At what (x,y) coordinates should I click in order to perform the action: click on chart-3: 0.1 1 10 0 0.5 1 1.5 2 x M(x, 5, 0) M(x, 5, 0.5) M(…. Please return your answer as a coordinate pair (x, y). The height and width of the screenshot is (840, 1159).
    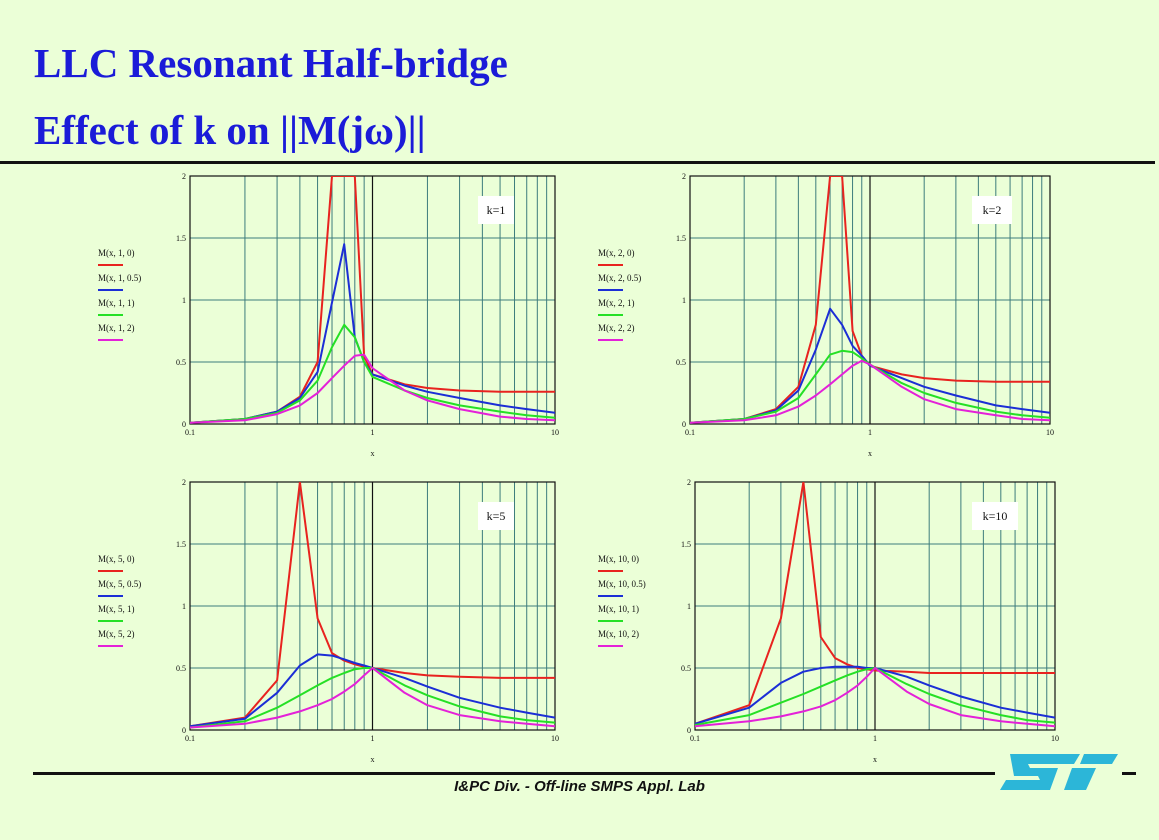
    Looking at the image, I should click on (328, 621).